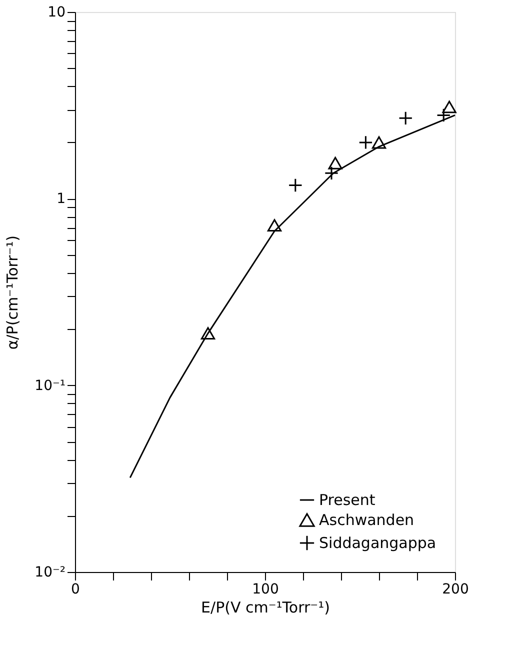 The image size is (531, 669). Describe the element at coordinates (57, 12) in the screenshot. I see `y-tick-label: 10` at that location.